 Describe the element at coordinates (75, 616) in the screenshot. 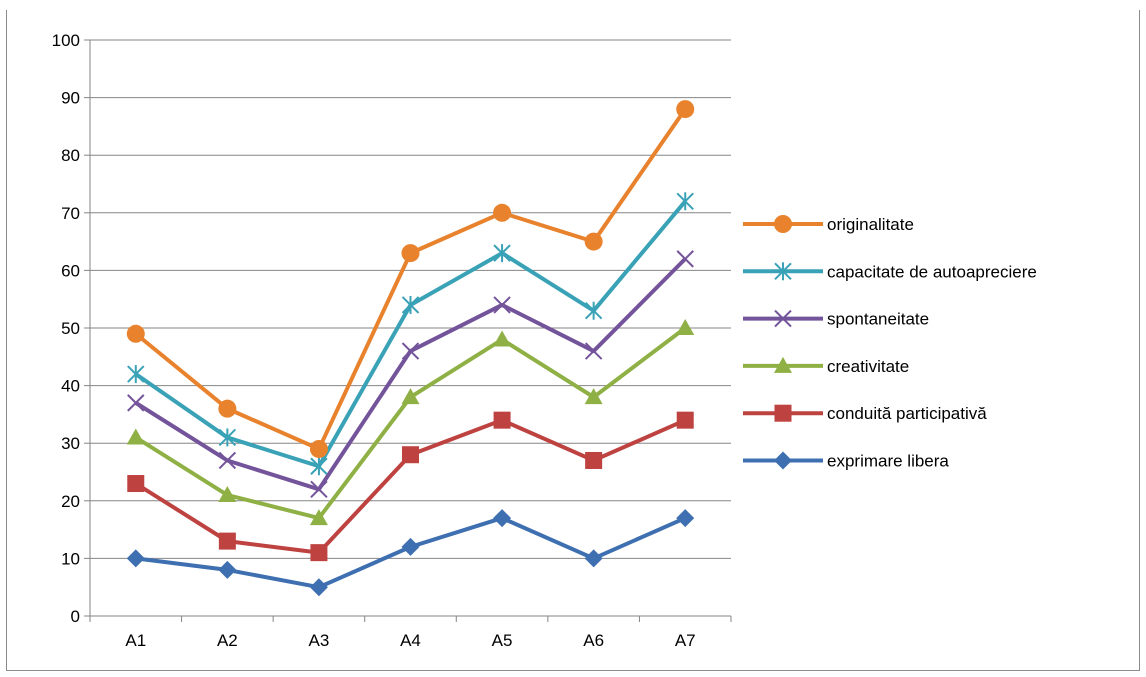

I see `y-tick-label: 0` at that location.